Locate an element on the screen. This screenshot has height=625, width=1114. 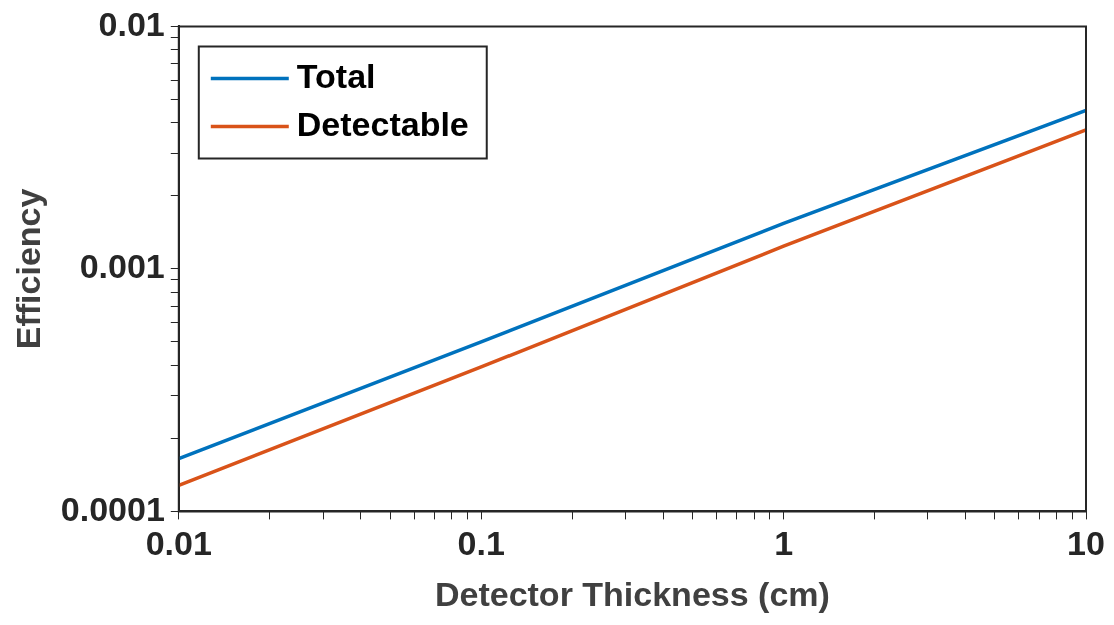
legend-label: Detectable is located at coordinates (382, 123).